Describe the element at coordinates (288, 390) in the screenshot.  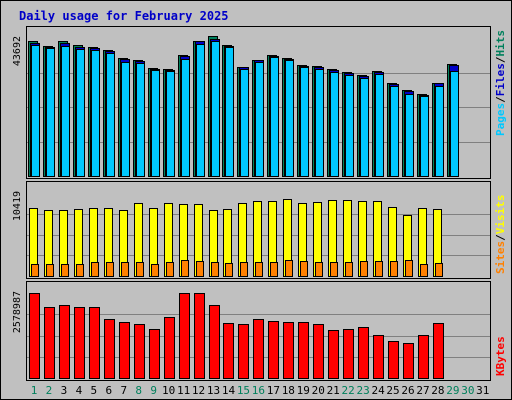
I see `day-label: 18` at that location.